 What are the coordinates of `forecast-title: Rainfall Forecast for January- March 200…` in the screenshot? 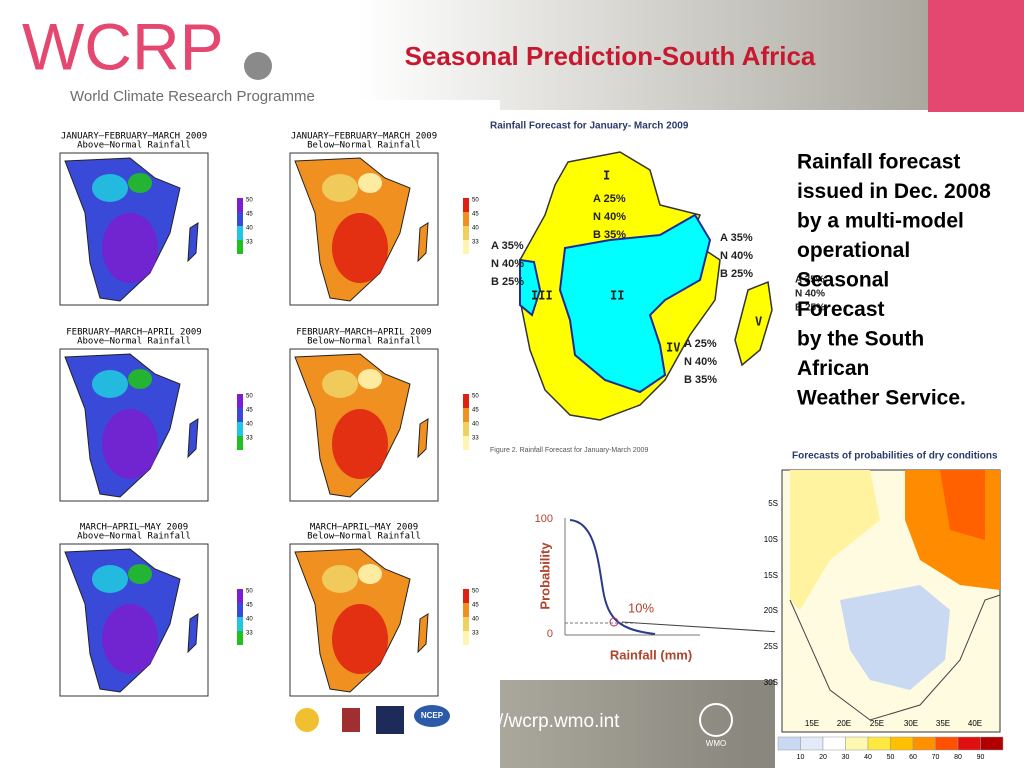 It's located at (589, 126).